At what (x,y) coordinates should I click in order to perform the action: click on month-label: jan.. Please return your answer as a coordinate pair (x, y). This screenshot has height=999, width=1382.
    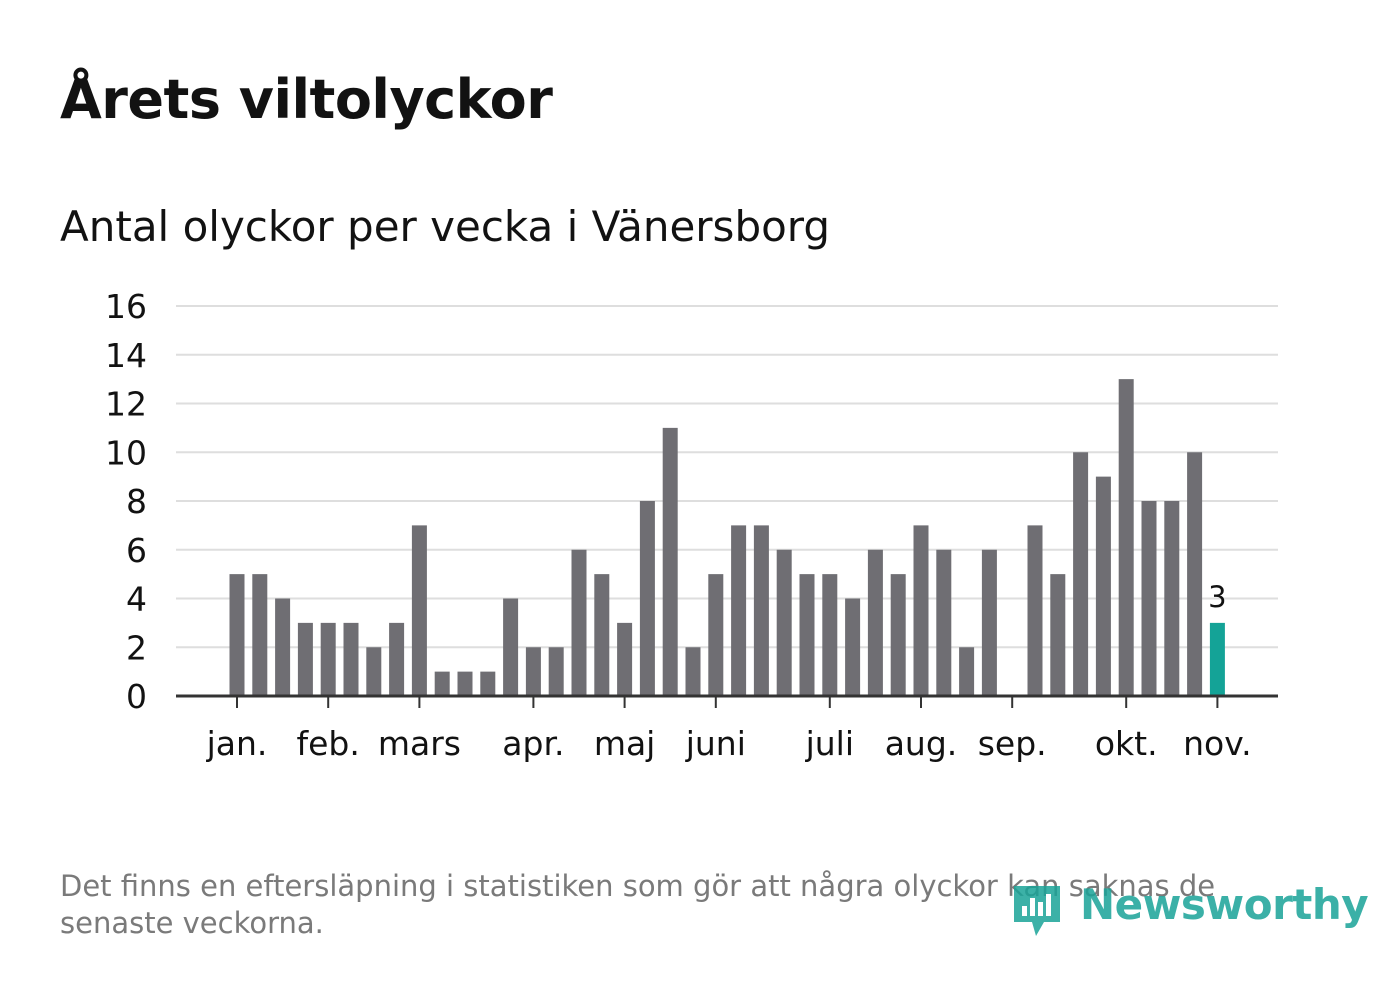
    Looking at the image, I should click on (237, 743).